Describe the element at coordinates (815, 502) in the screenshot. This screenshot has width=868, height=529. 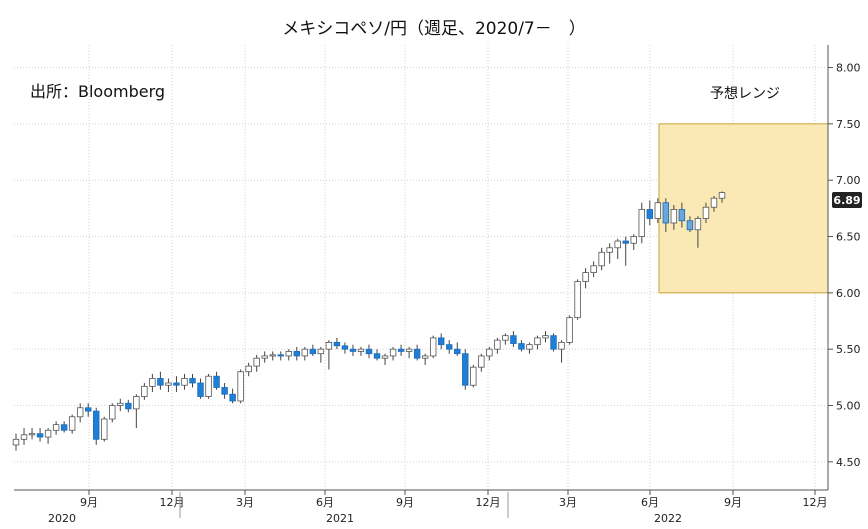
I see `x-tick-label: 12月` at that location.